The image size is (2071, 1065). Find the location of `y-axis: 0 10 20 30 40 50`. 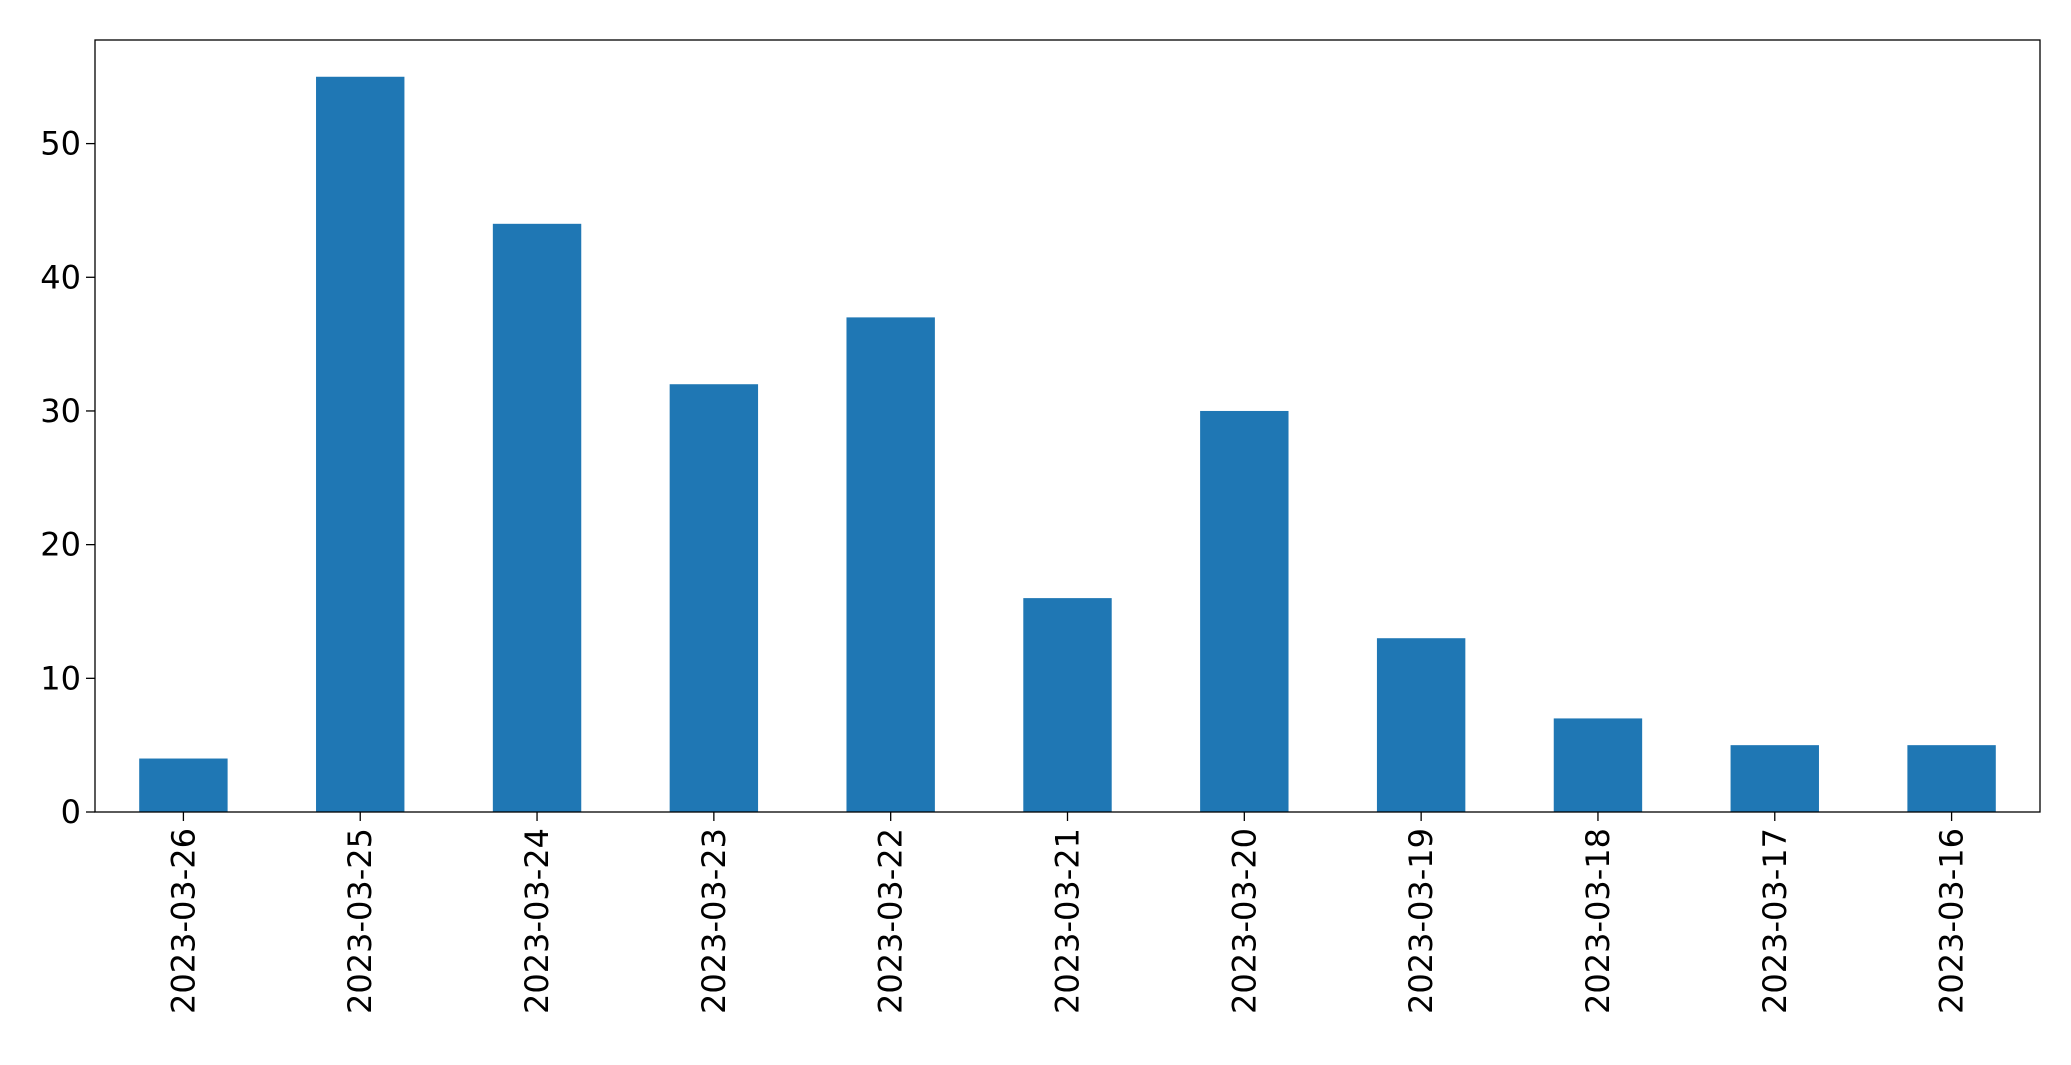

y-axis: 0 10 20 30 40 50 is located at coordinates (67, 478).